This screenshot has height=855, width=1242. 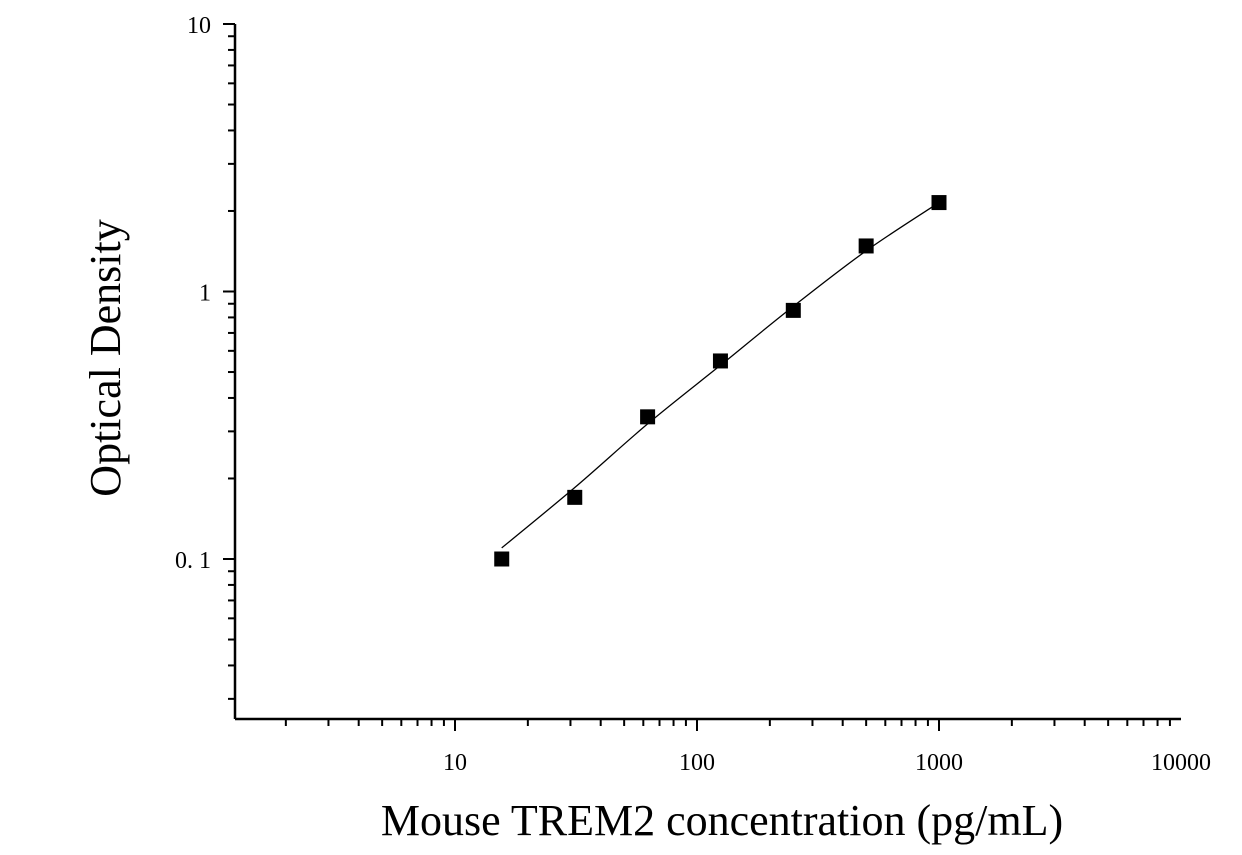 I want to click on x-tick-label: 10000, so click(x=1181, y=763).